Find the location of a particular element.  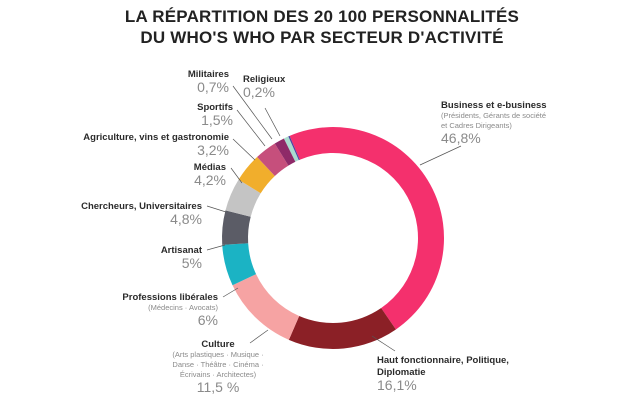

label-value: 6% is located at coordinates (208, 320).